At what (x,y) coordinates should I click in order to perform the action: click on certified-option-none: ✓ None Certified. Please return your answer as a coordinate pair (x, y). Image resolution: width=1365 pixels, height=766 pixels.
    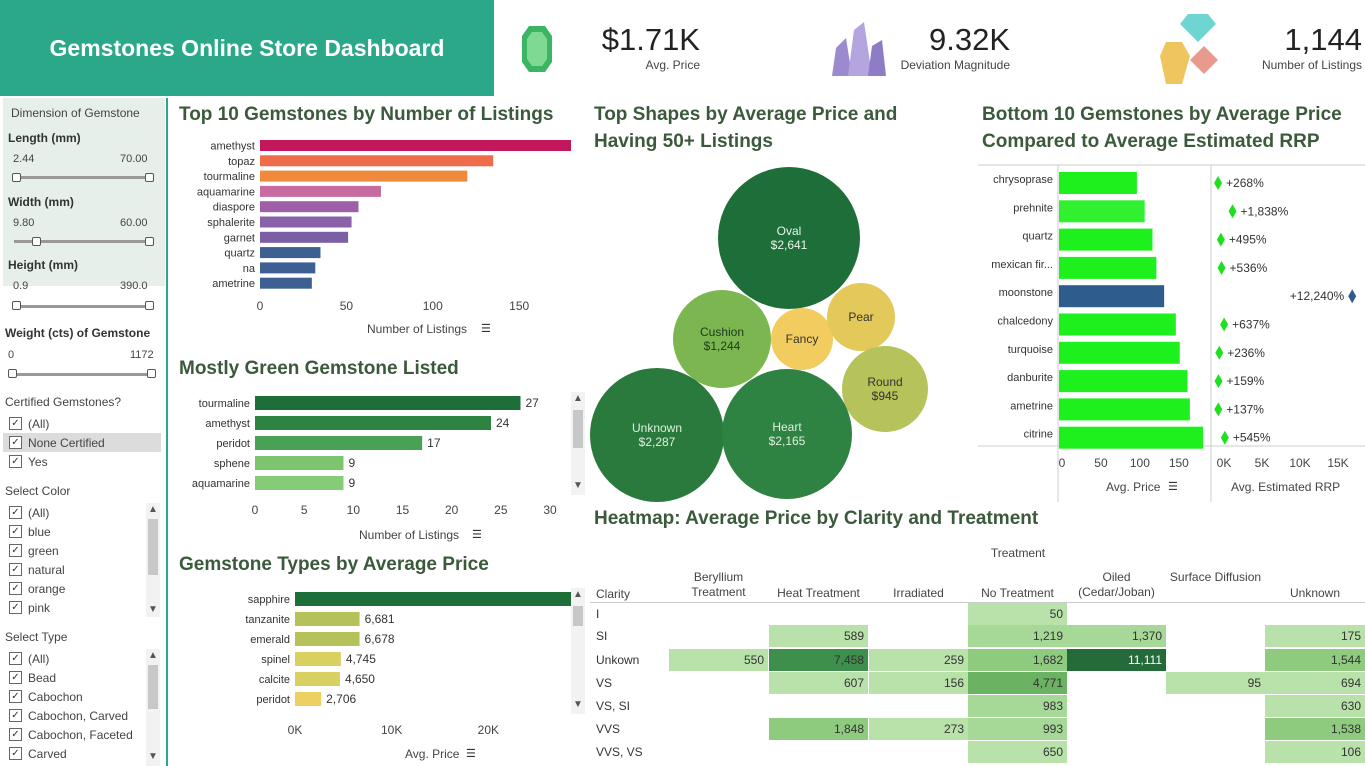
    Looking at the image, I should click on (82, 442).